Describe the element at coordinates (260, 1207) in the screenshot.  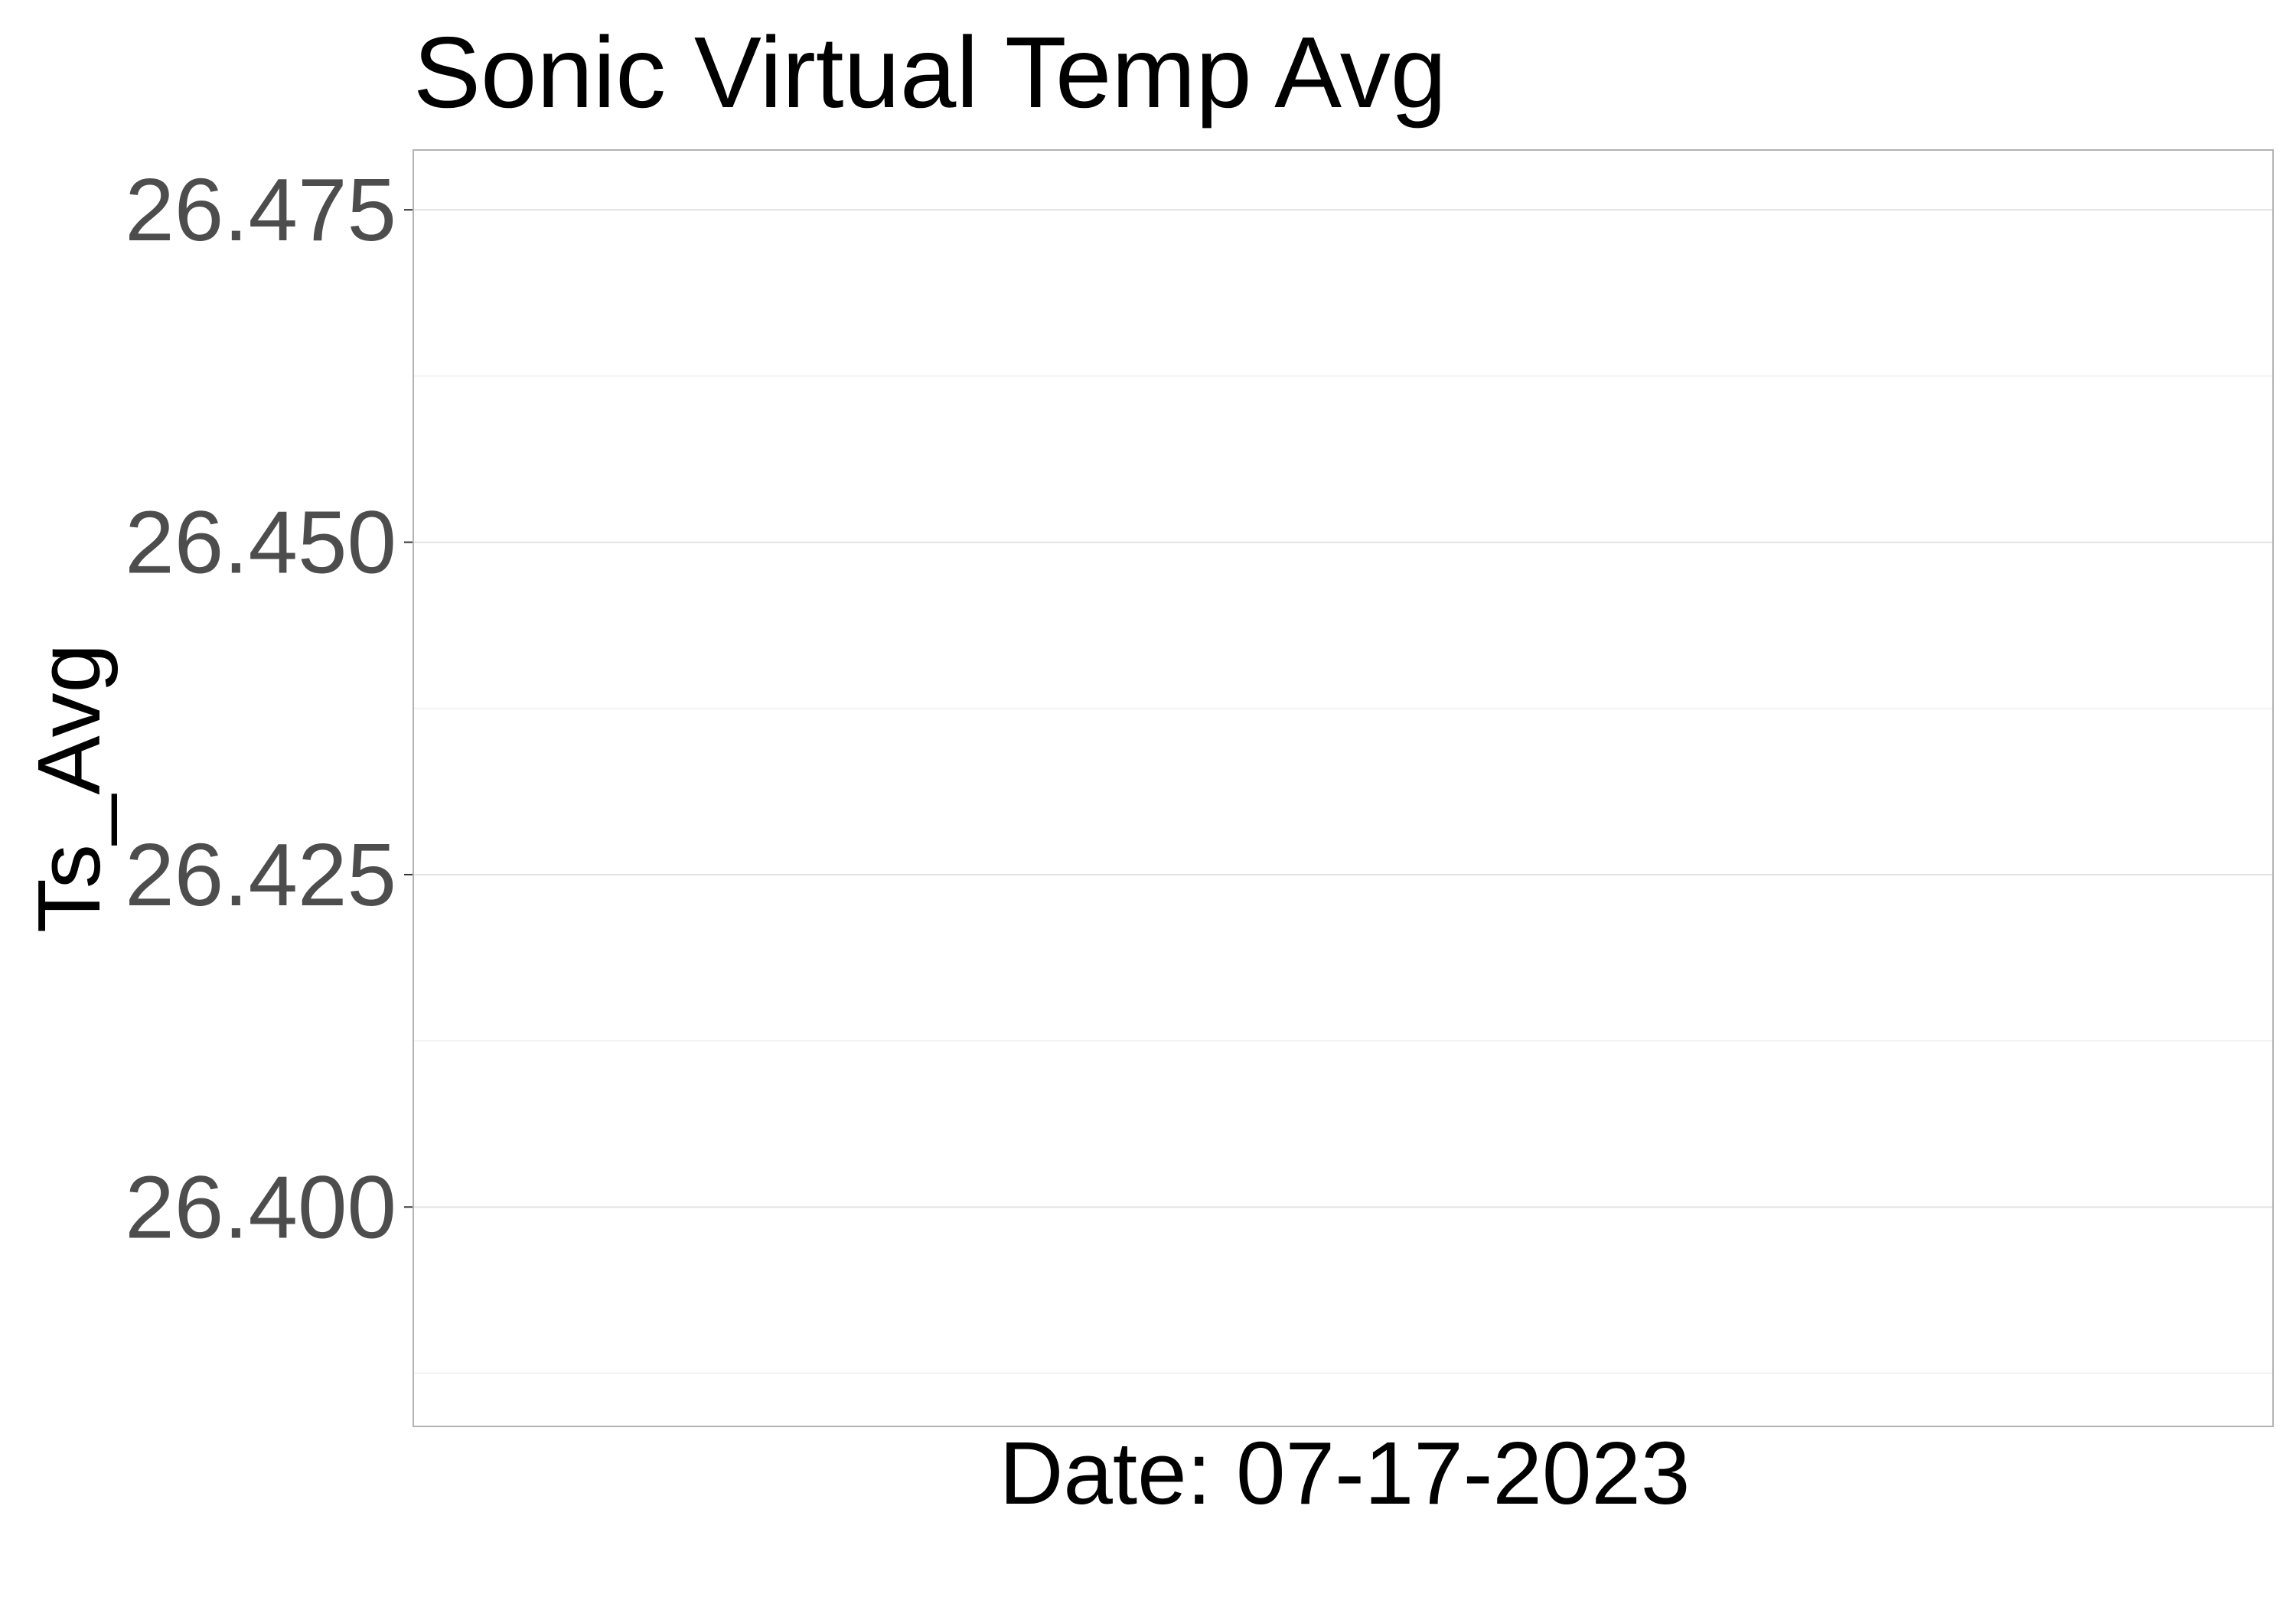
I see `y-tick-label: 26.400` at that location.